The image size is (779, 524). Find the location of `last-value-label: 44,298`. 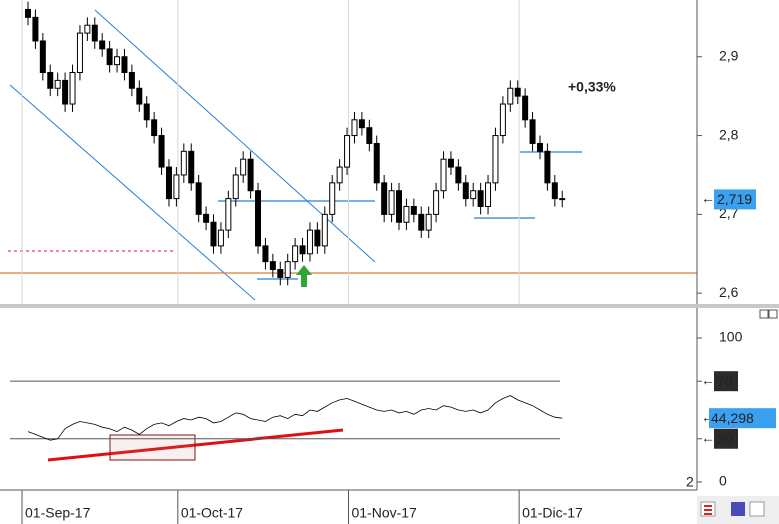

last-value-label: 44,298 is located at coordinates (732, 418).